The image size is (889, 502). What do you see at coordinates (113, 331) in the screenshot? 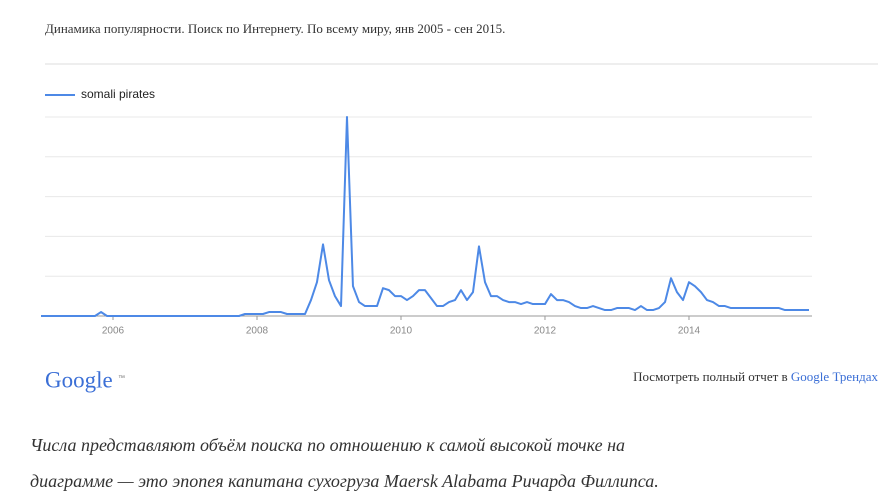
I see `x-tick-label: 2006` at bounding box center [113, 331].